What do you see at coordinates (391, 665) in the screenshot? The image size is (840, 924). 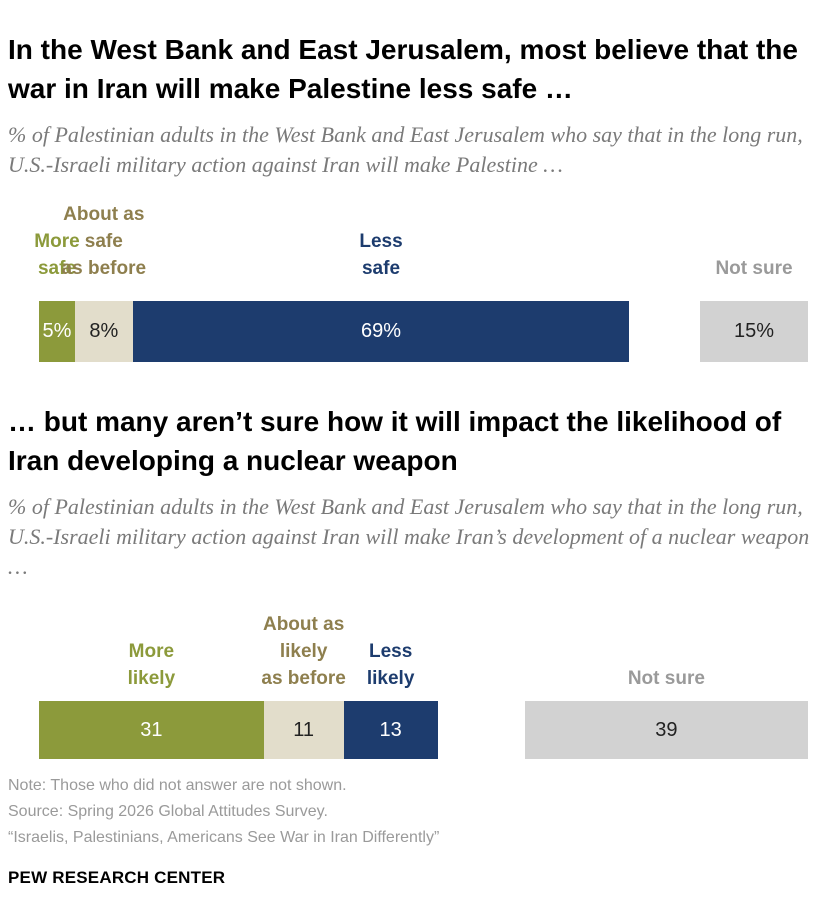 I see `category-label-less-likely: Less likely` at bounding box center [391, 665].